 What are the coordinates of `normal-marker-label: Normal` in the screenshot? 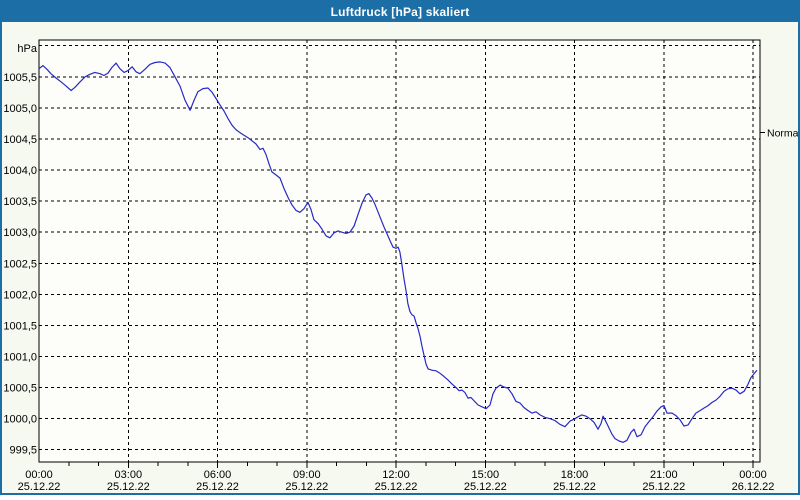 It's located at (782, 134).